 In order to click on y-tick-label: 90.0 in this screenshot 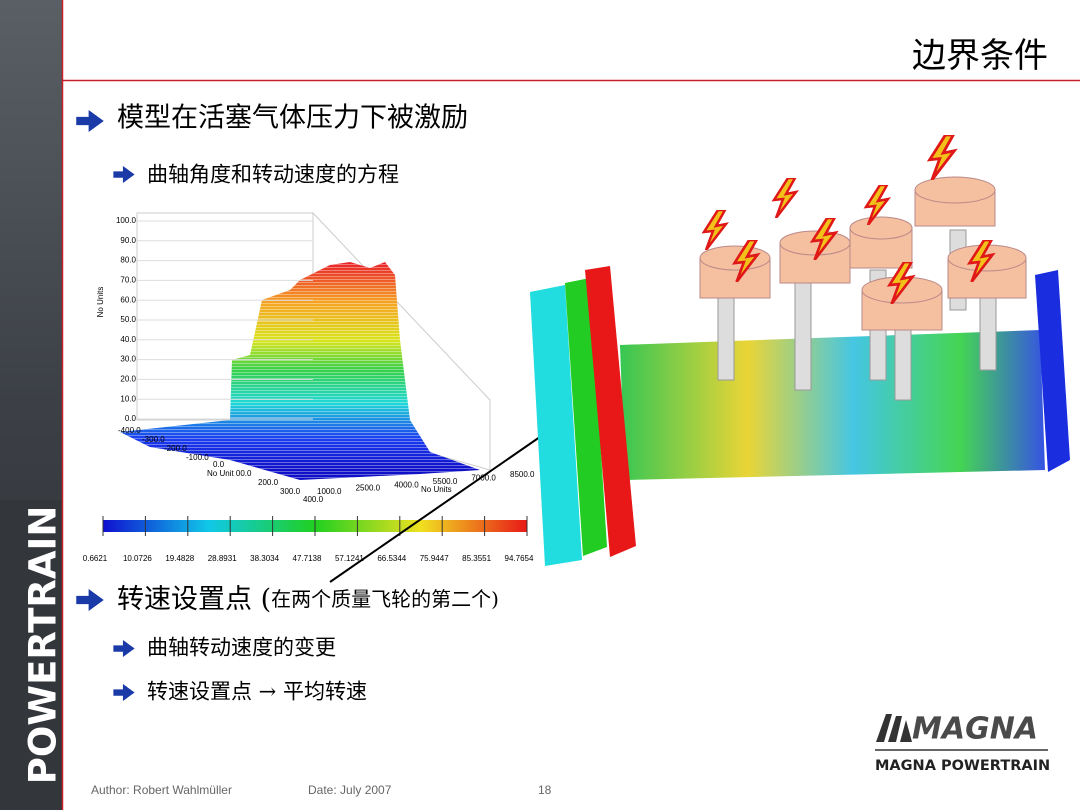, I will do `click(128, 240)`.